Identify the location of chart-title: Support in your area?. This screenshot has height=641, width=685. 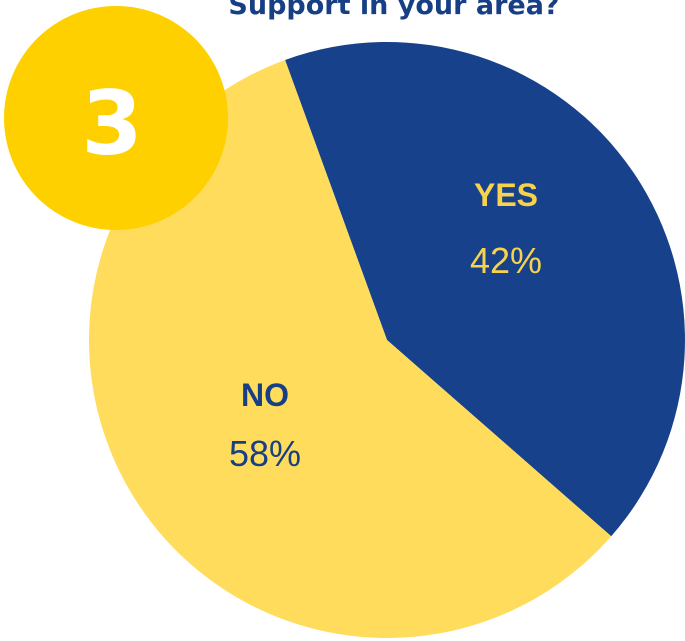
(393, 10).